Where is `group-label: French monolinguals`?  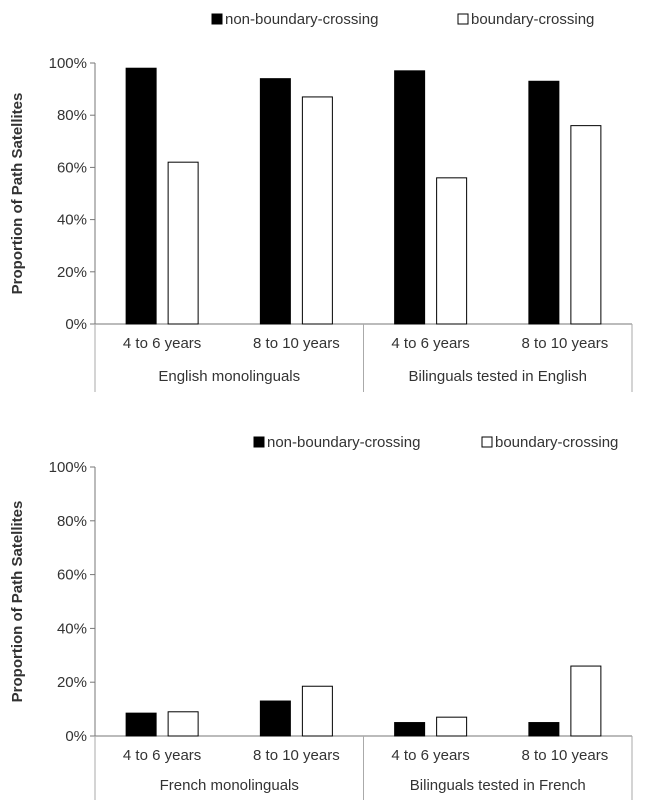
group-label: French monolinguals is located at coordinates (229, 785).